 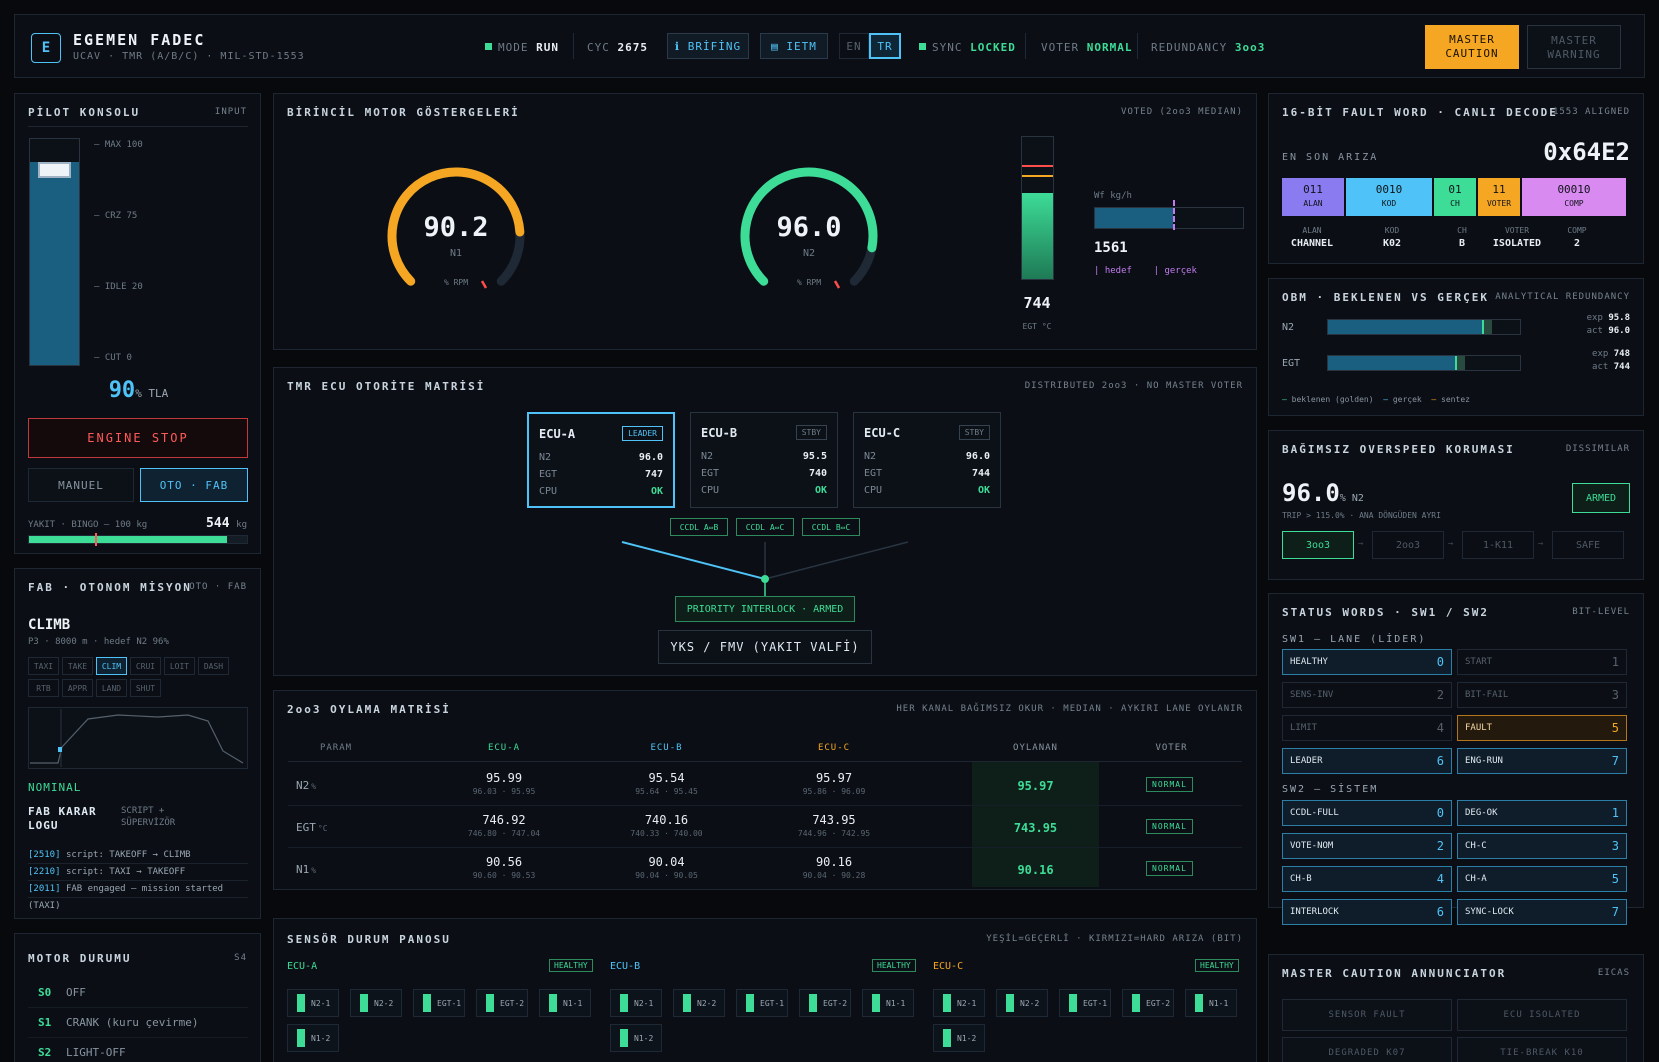 I want to click on phase-chip: CRUI, so click(x=145, y=666).